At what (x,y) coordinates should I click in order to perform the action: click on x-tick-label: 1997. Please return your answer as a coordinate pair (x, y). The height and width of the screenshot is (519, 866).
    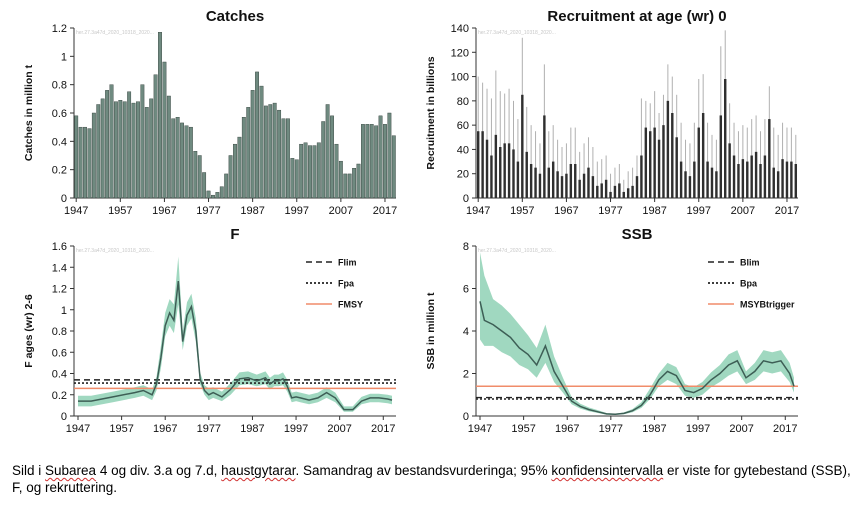
    Looking at the image, I should click on (296, 429).